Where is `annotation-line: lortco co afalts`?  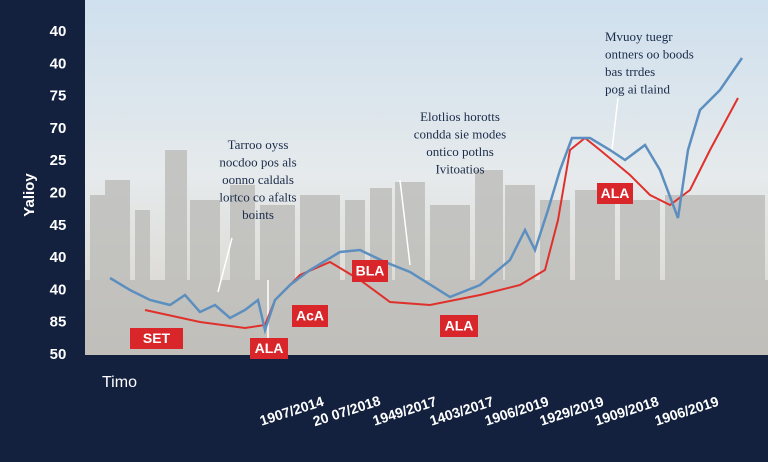
annotation-line: lortco co afalts is located at coordinates (257, 196).